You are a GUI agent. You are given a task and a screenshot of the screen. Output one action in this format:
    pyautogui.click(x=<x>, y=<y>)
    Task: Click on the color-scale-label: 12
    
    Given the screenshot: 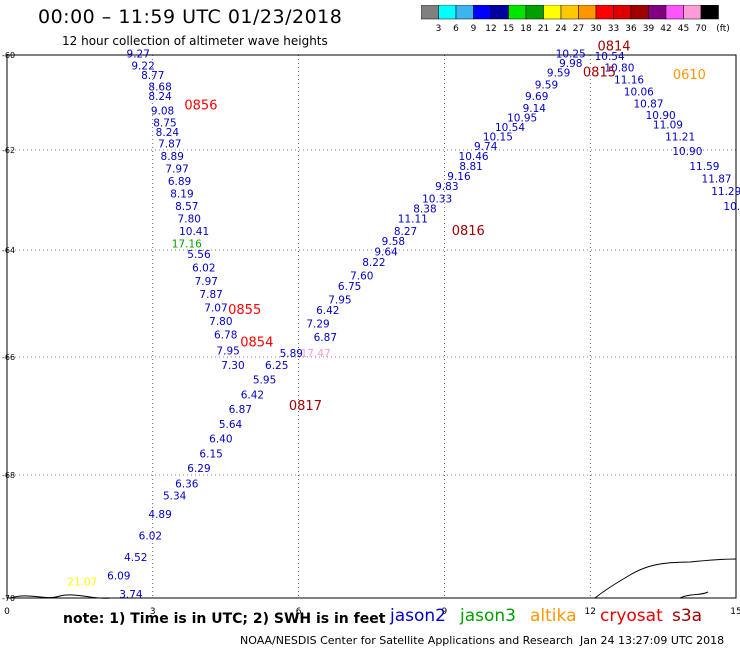 What is the action you would take?
    pyautogui.click(x=490, y=29)
    